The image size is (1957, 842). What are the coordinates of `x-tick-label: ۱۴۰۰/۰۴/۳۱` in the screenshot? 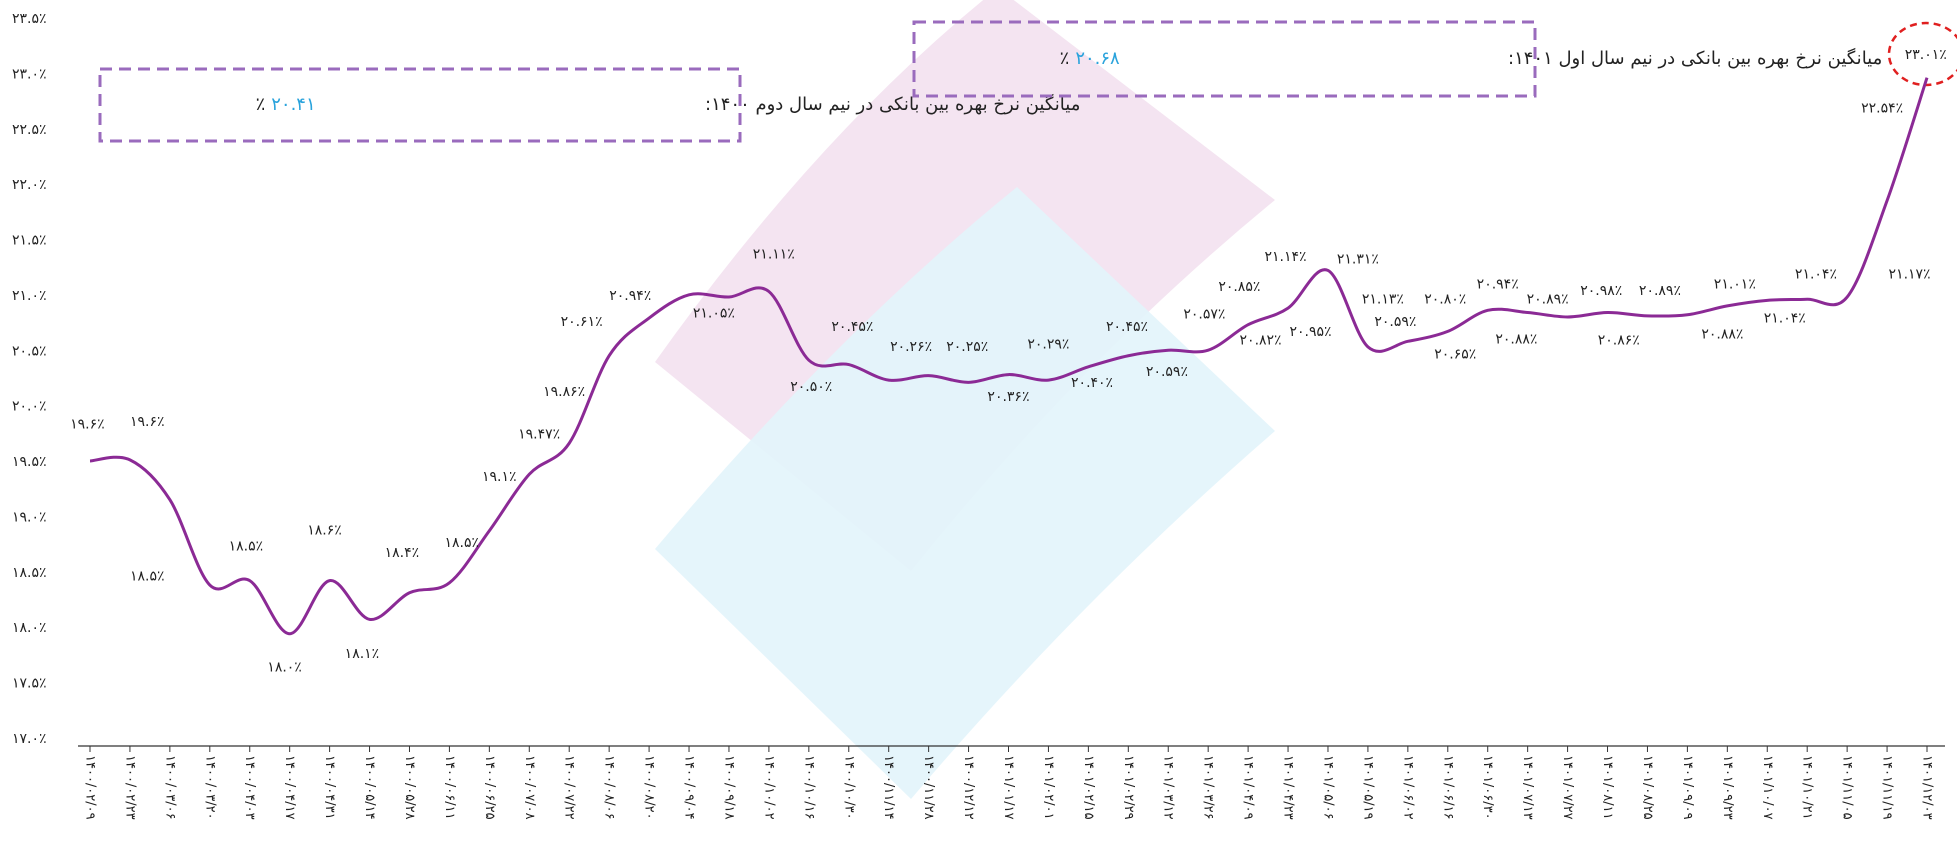 It's located at (329, 787).